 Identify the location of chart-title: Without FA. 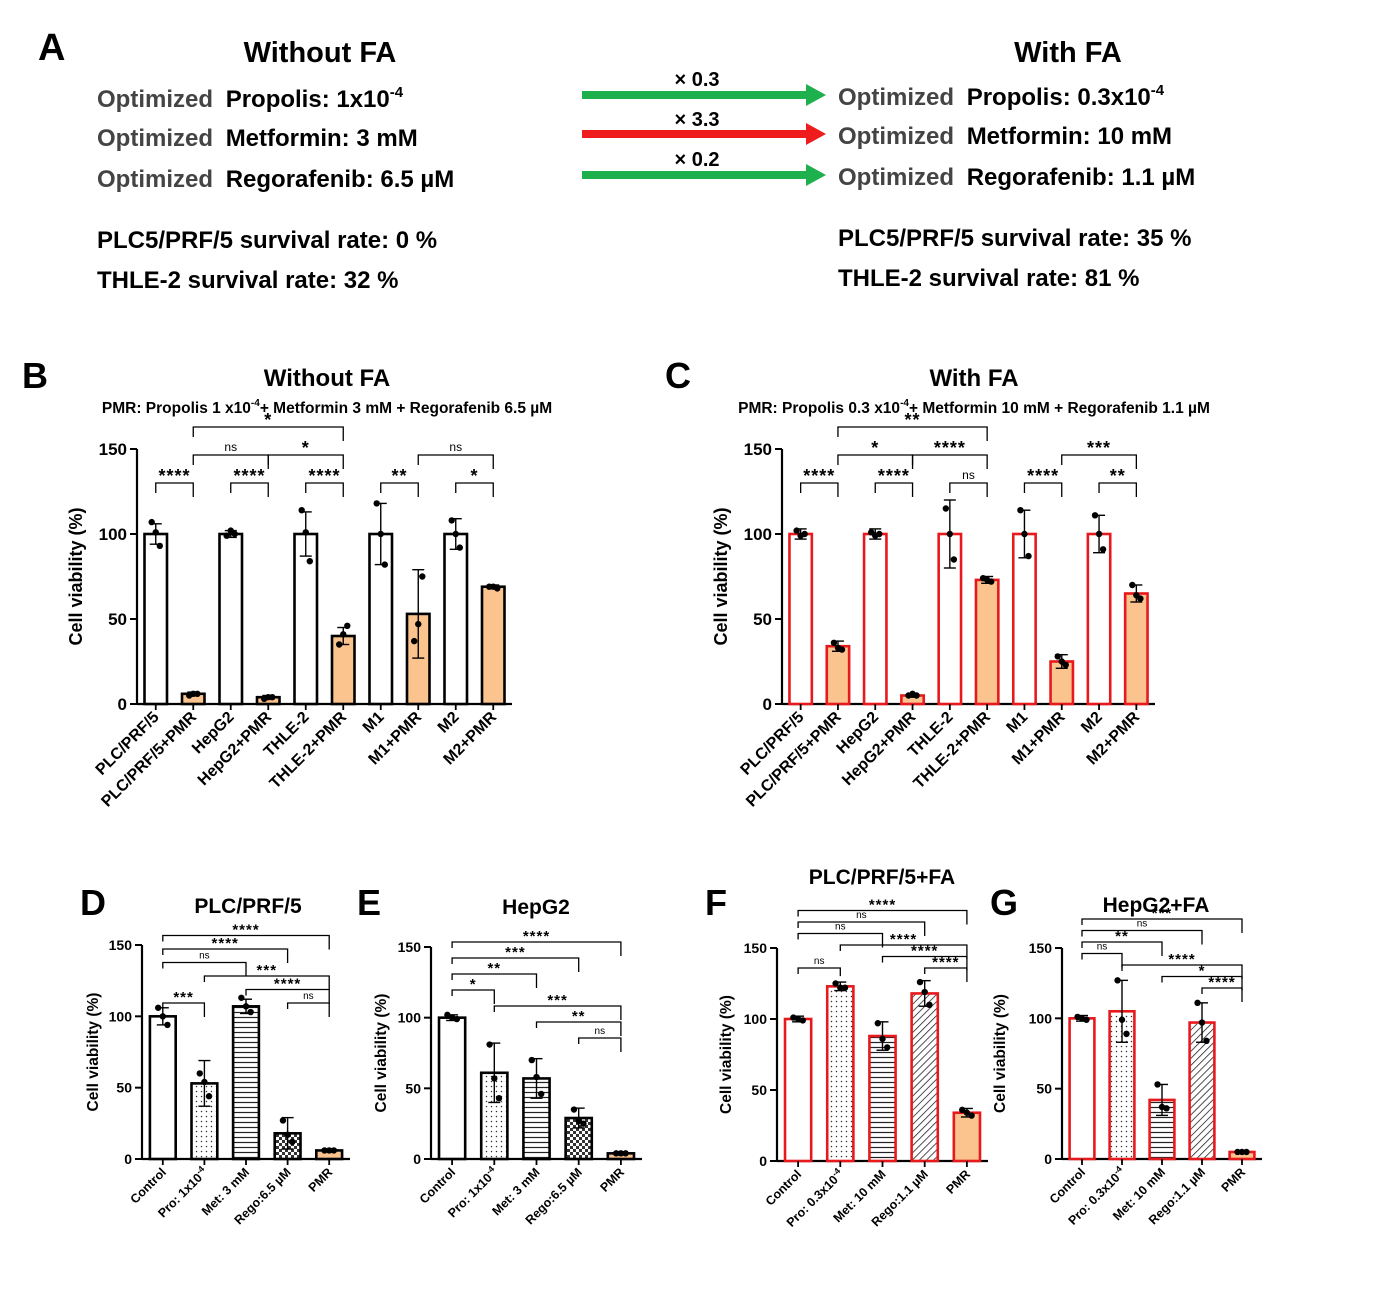
(327, 378).